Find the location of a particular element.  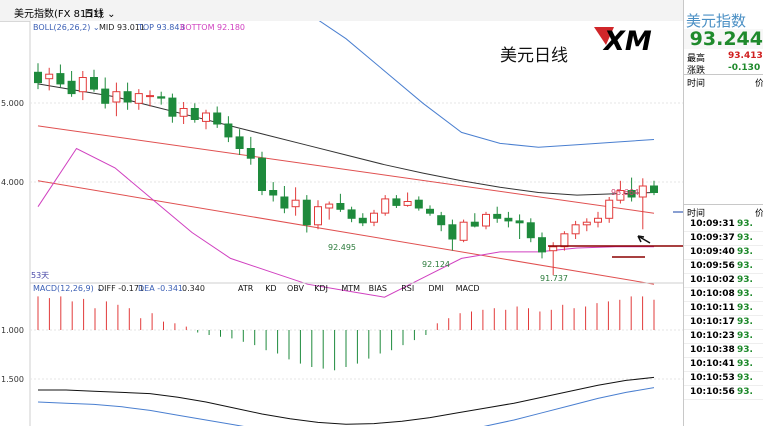

tick-row: 10:10:08 93. is located at coordinates (723, 295).